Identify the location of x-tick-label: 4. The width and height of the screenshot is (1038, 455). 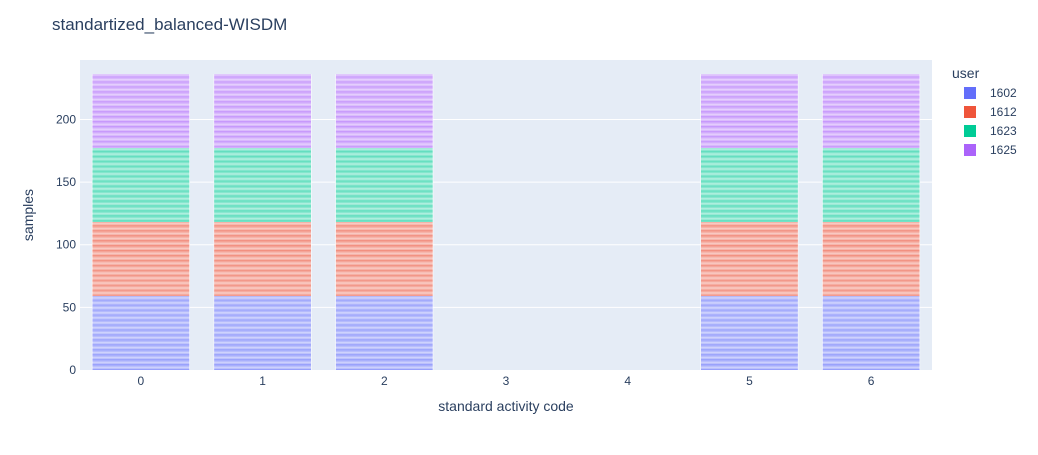
(627, 381).